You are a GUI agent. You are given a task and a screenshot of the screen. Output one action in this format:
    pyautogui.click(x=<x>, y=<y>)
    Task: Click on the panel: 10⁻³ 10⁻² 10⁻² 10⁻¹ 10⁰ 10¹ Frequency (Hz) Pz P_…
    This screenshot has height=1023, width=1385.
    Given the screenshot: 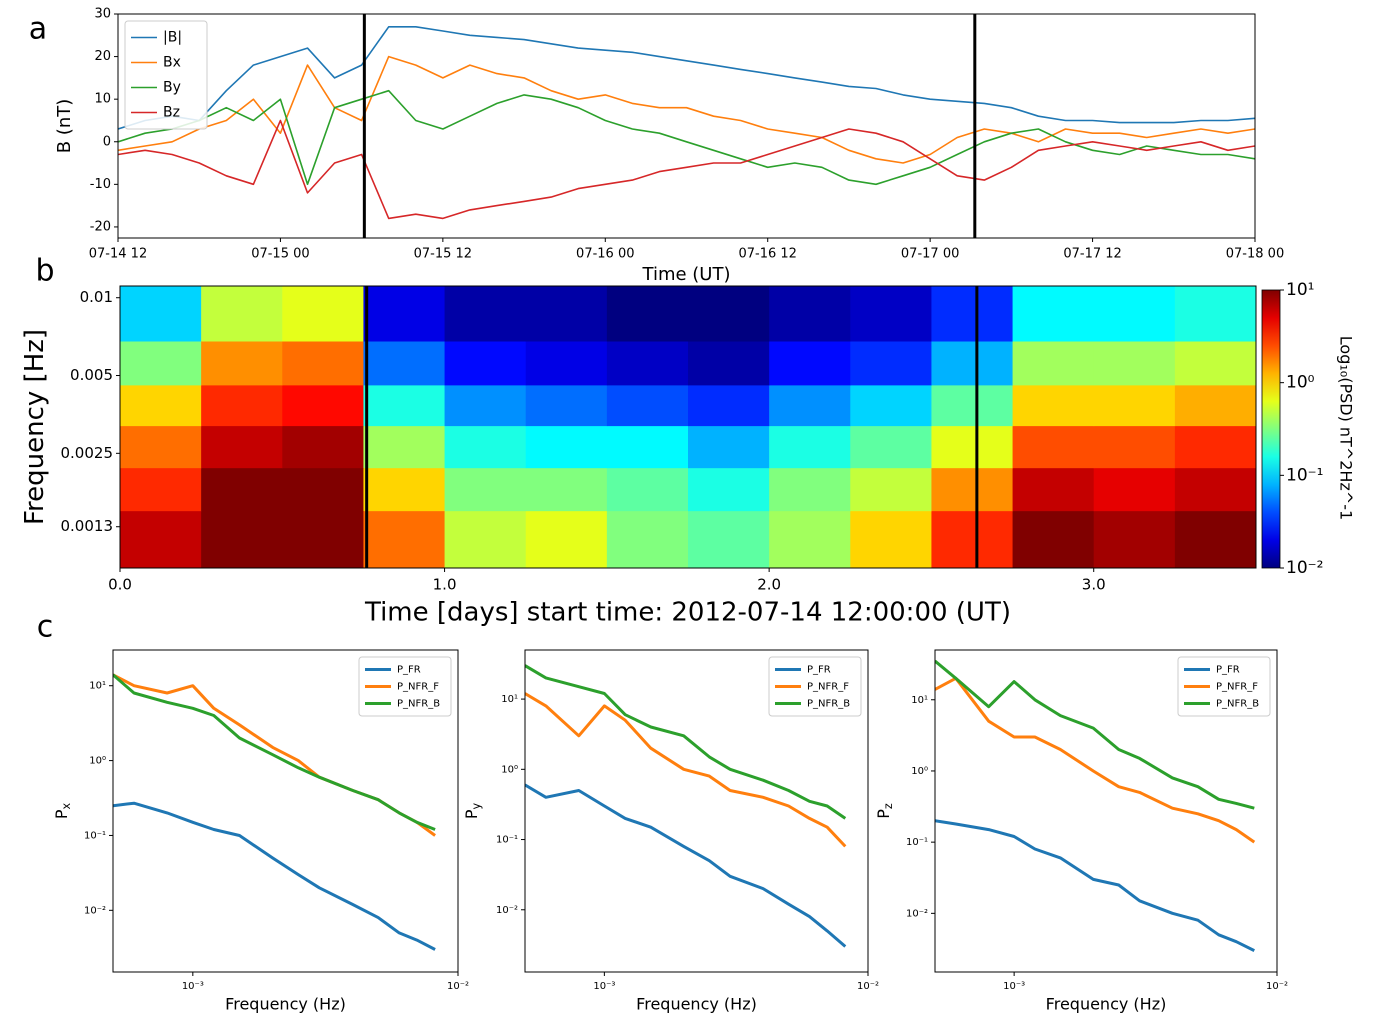 What is the action you would take?
    pyautogui.click(x=1081, y=831)
    